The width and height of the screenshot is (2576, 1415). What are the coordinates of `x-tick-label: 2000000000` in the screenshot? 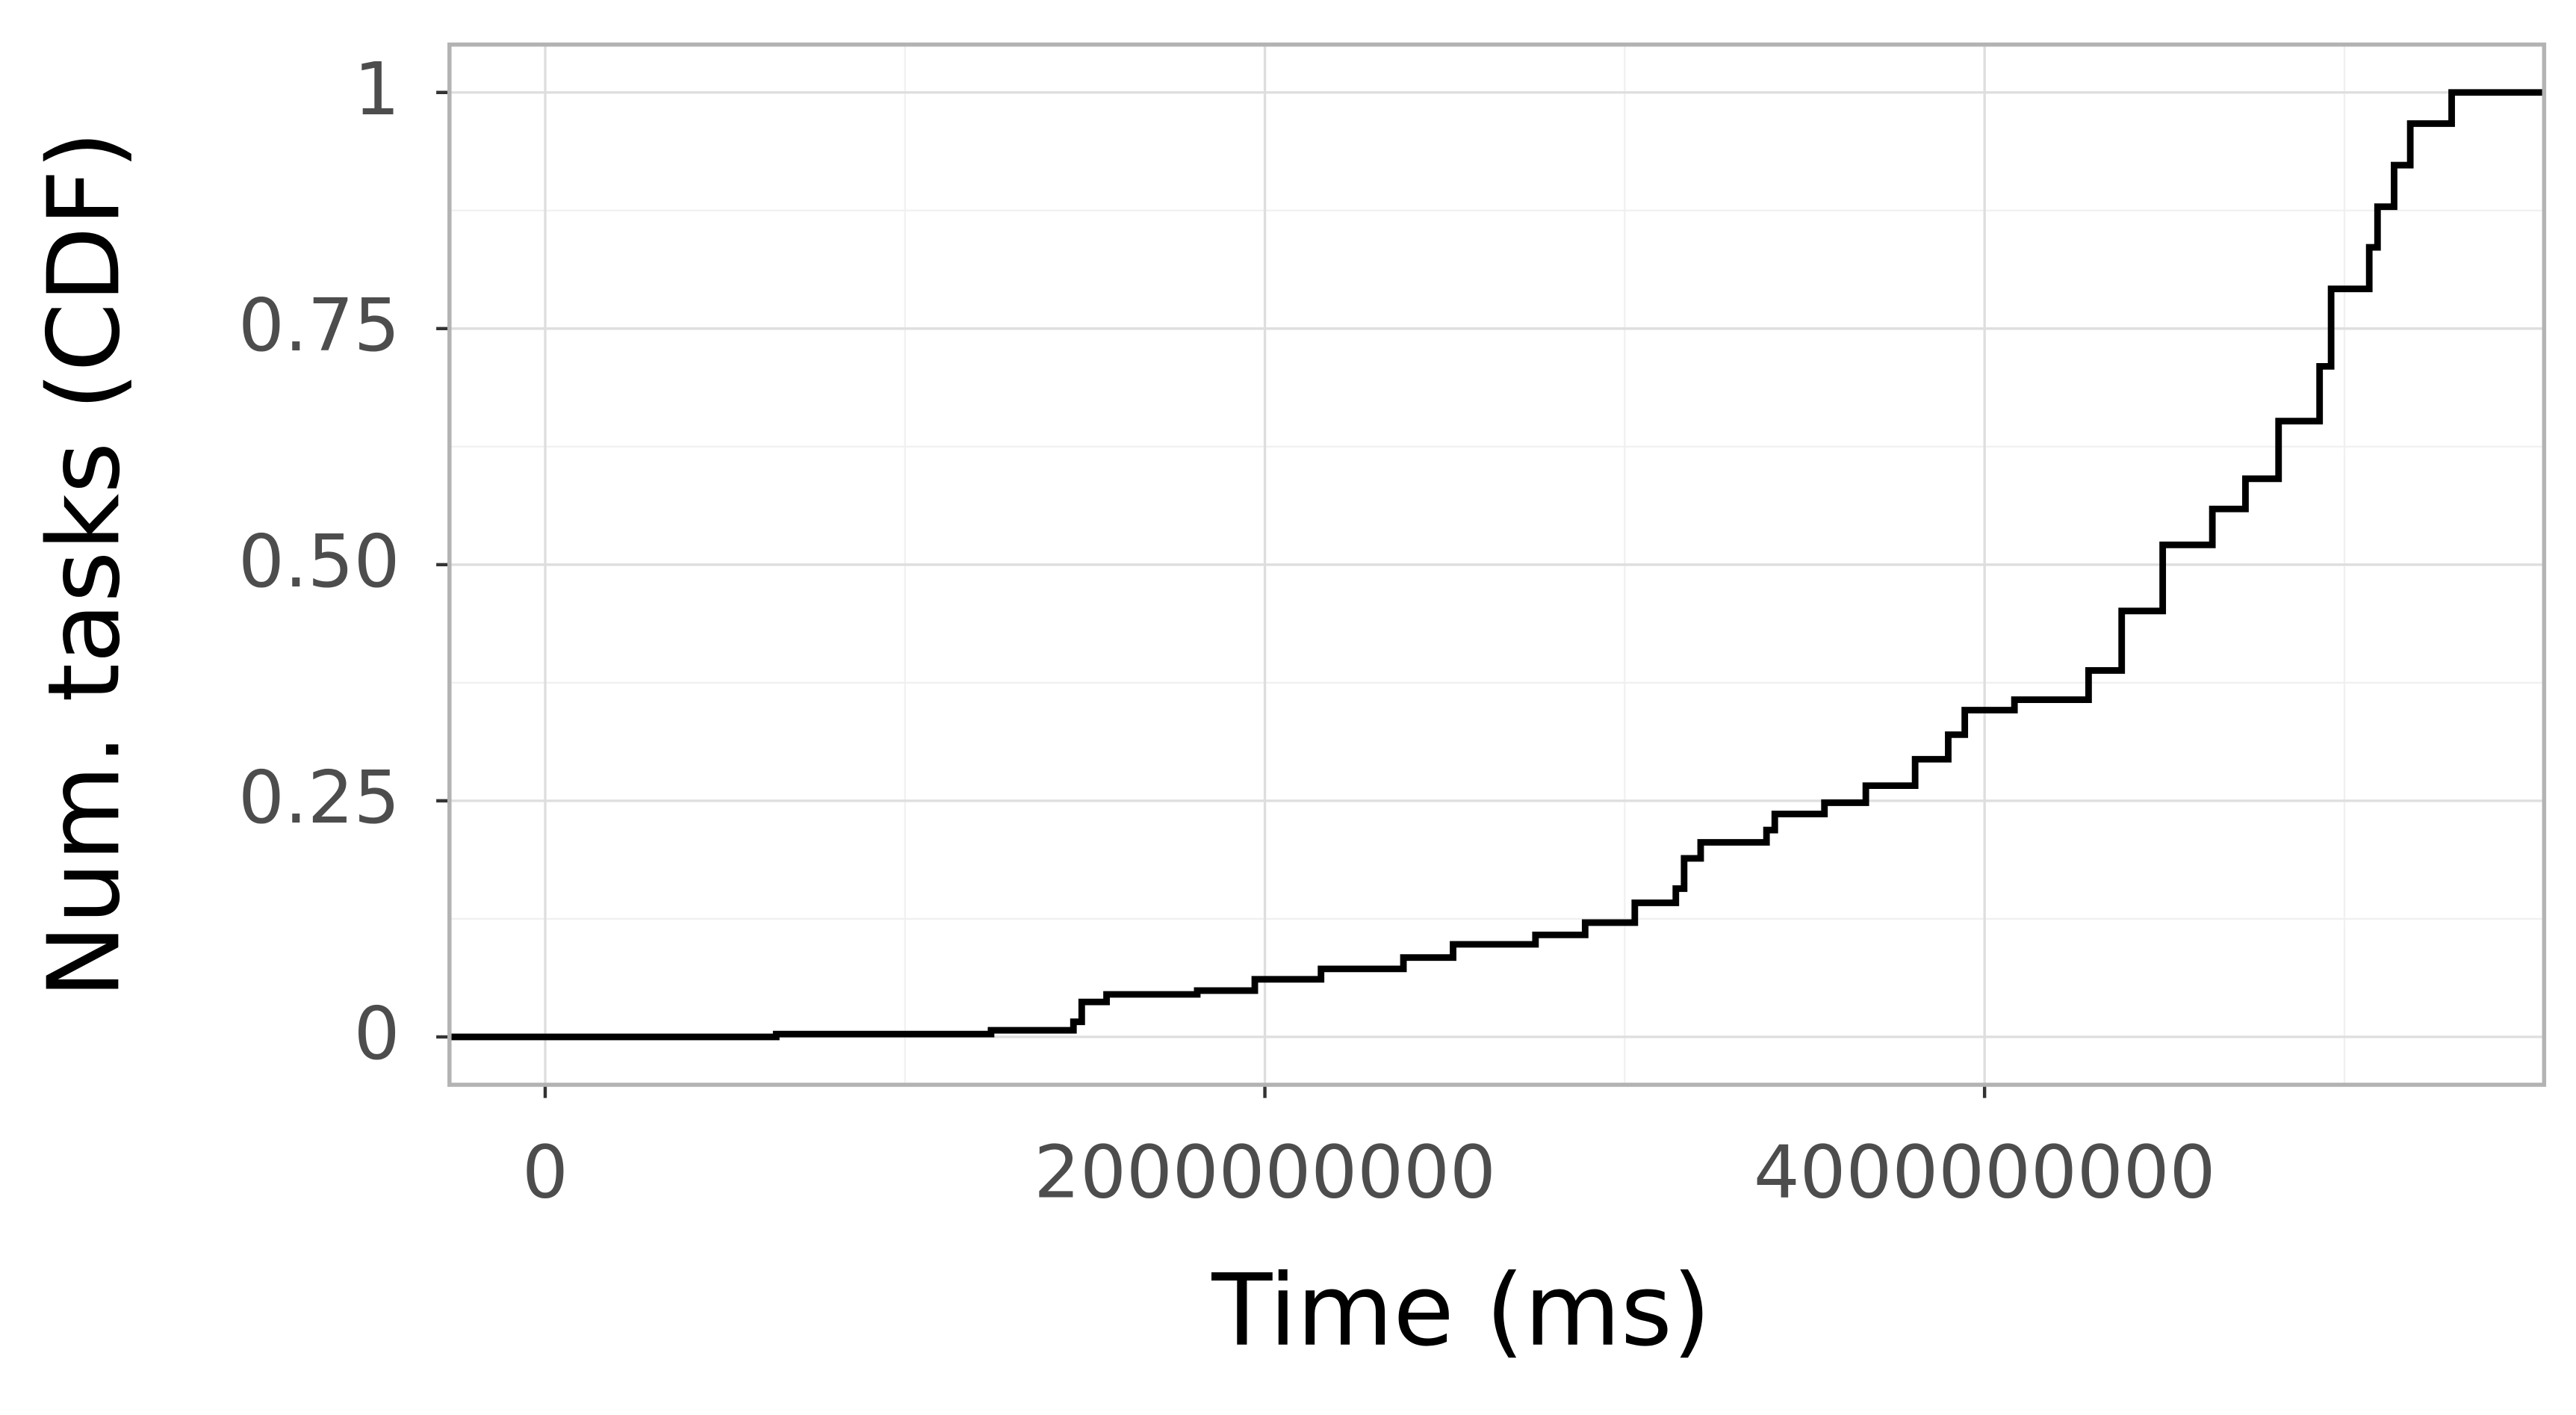 It's located at (1265, 1172).